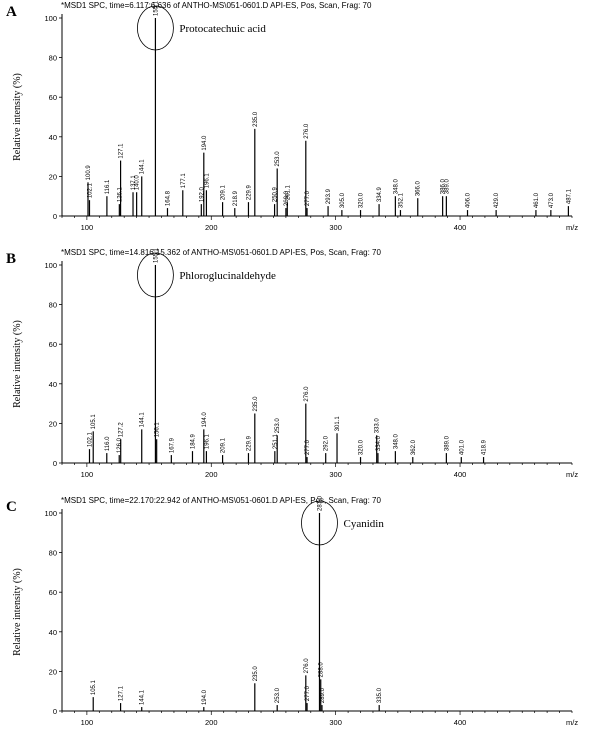 The height and width of the screenshot is (742, 592). Describe the element at coordinates (552, 200) in the screenshot. I see `peak-label: 473.0` at that location.